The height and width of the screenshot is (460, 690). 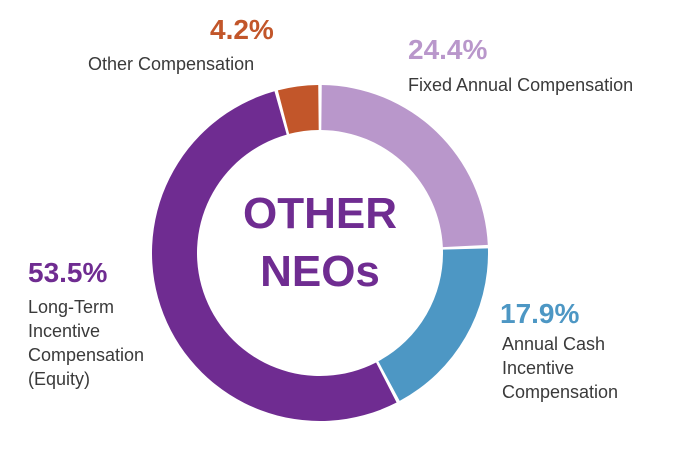 I want to click on slice-fixed-percent: 24.4%, so click(x=448, y=49).